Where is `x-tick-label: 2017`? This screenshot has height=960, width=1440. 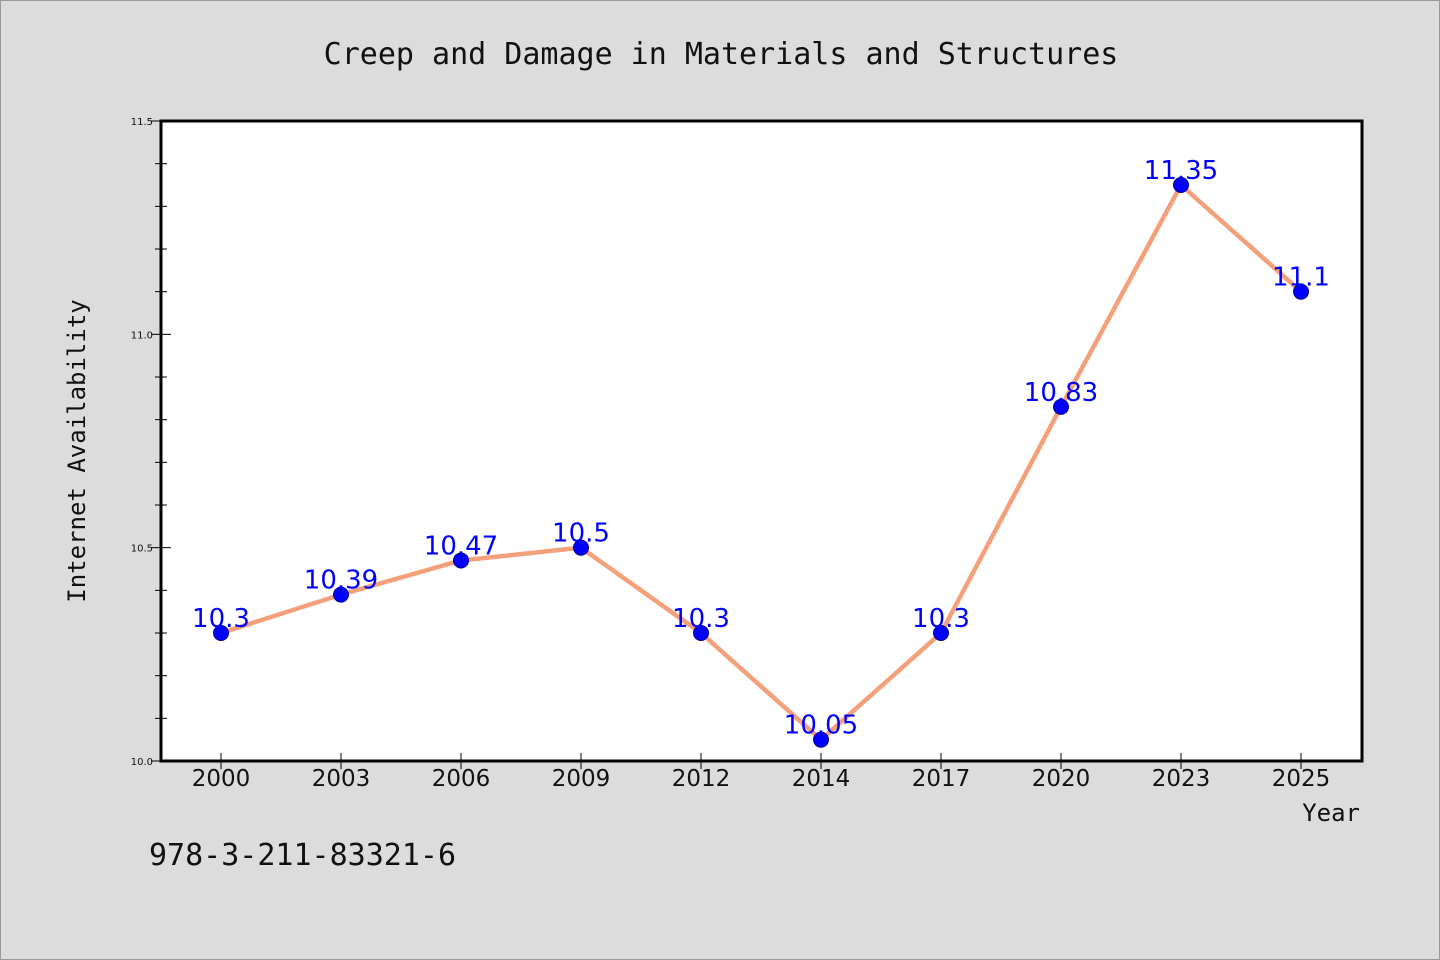
x-tick-label: 2017 is located at coordinates (941, 779).